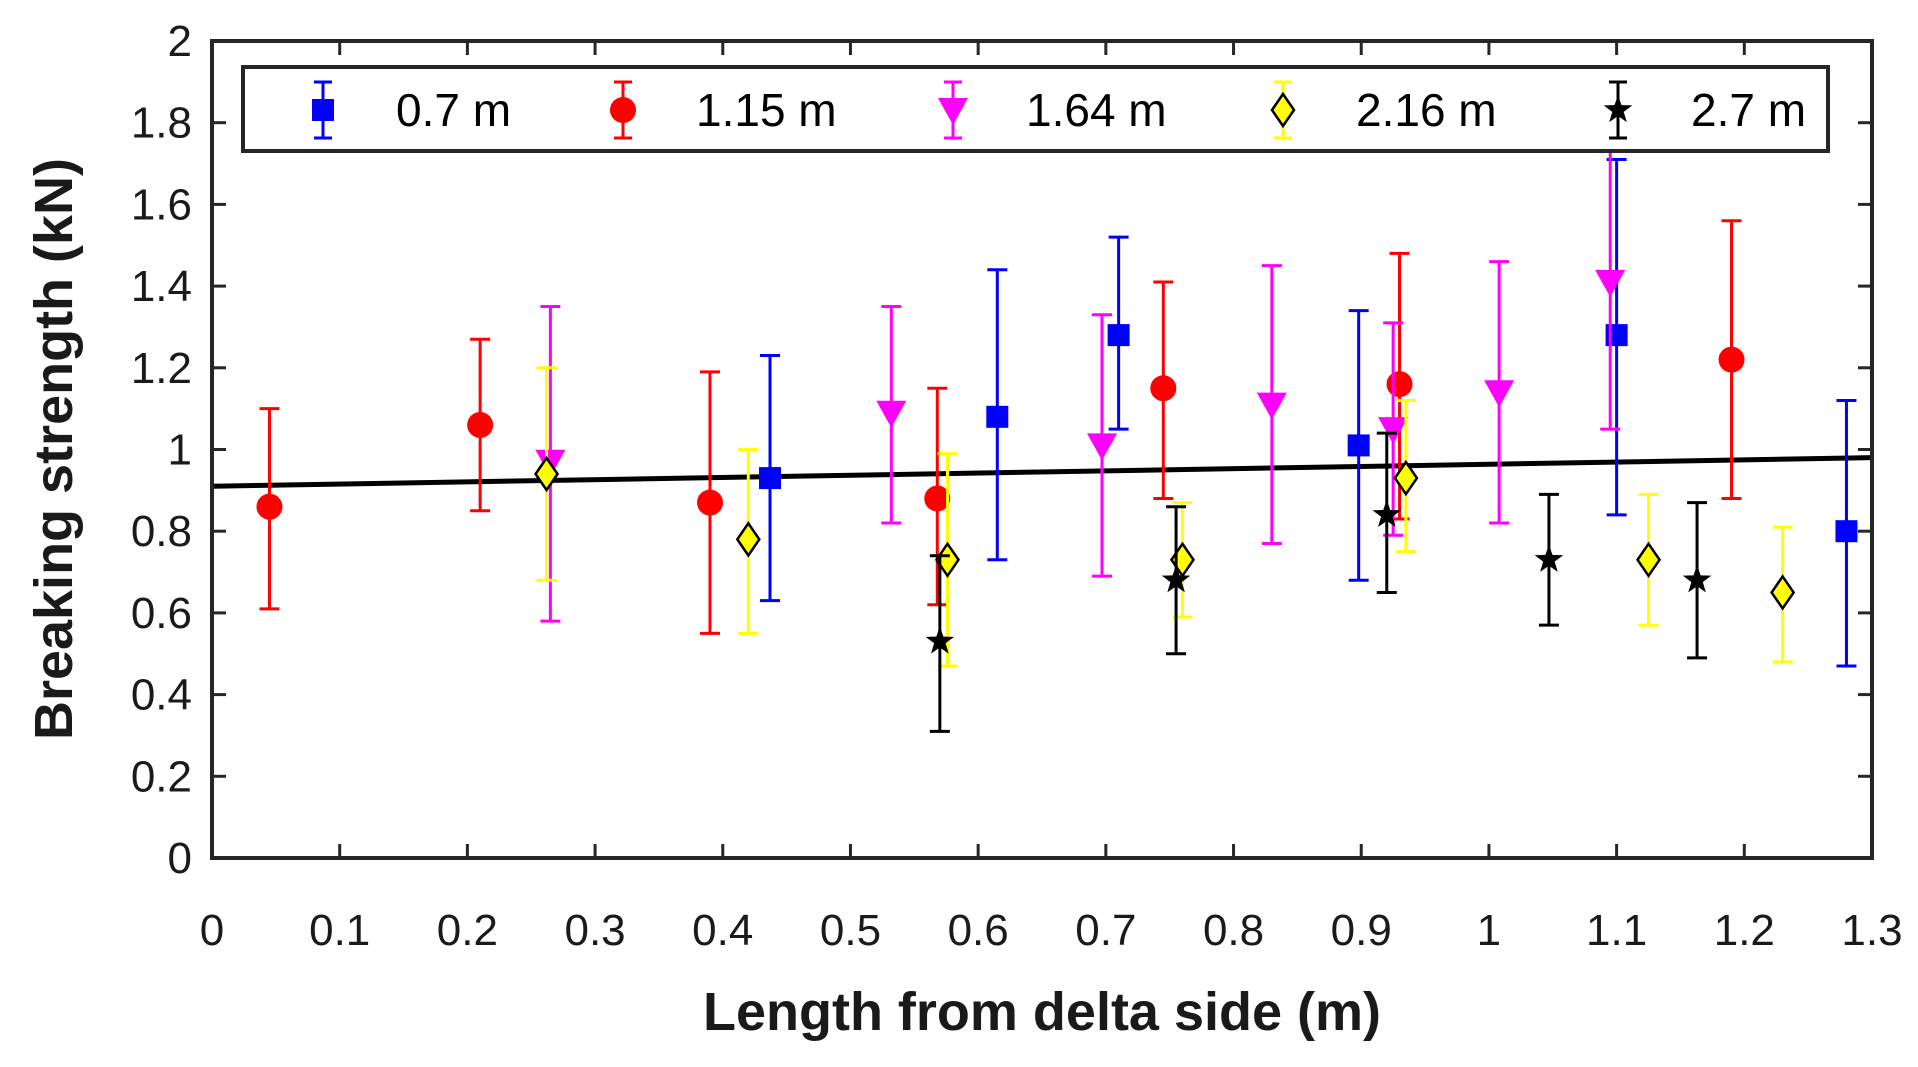 The width and height of the screenshot is (1918, 1067). I want to click on trend-line, so click(1042, 472).